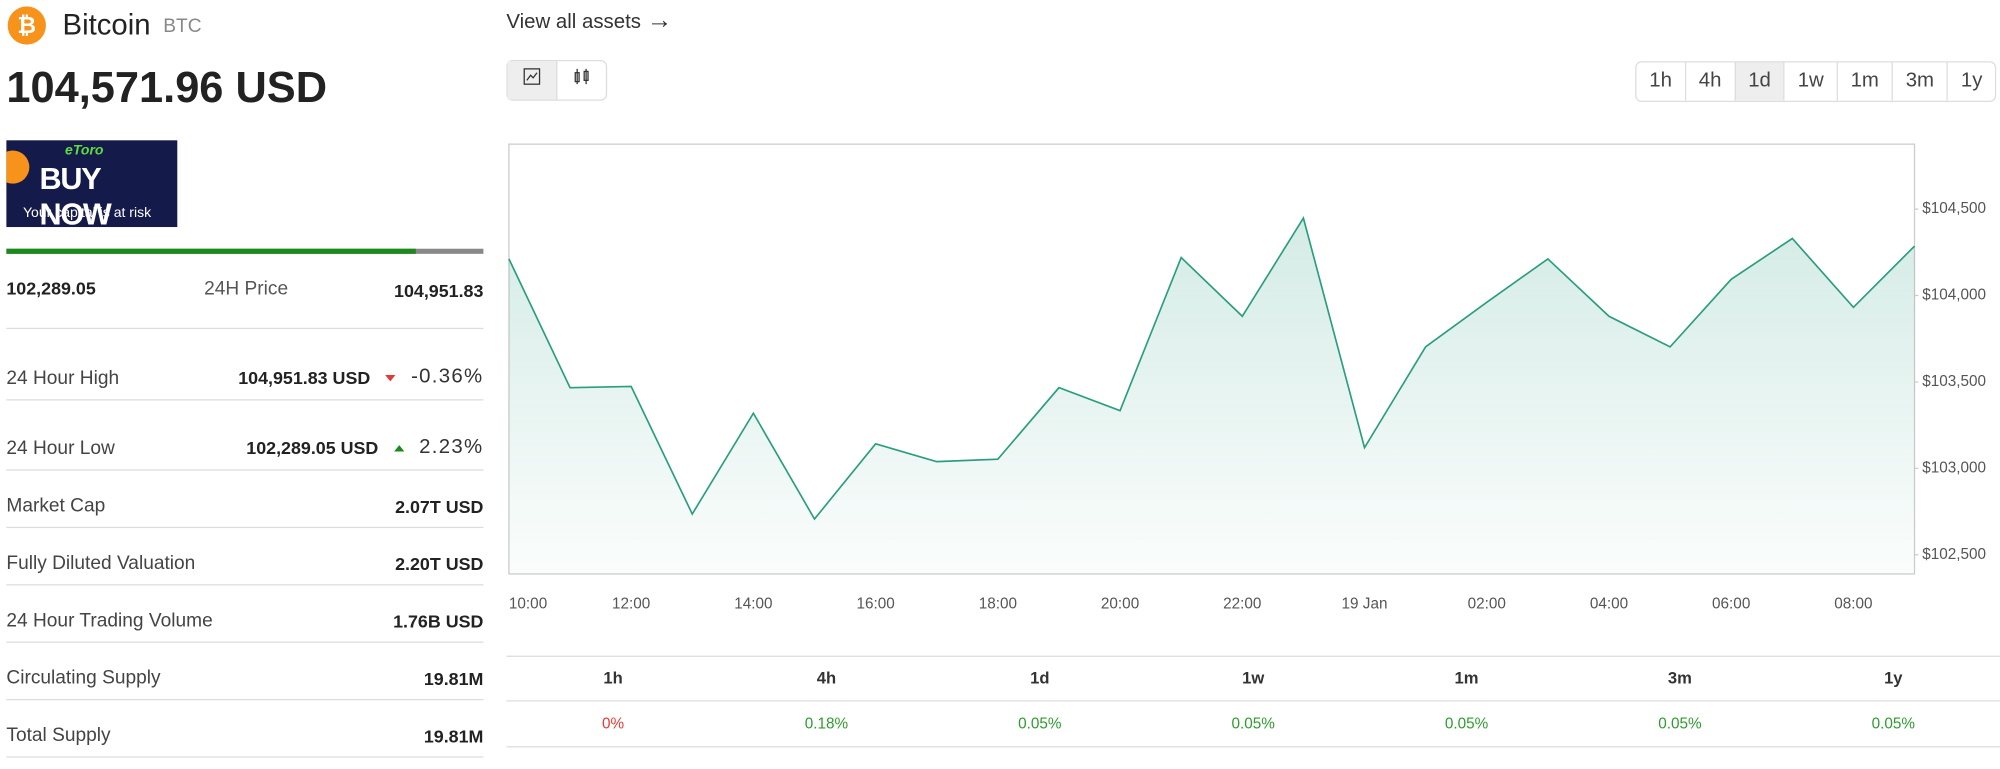 This screenshot has height=769, width=2000. What do you see at coordinates (106, 24) in the screenshot?
I see `asset-name: Bitcoin` at bounding box center [106, 24].